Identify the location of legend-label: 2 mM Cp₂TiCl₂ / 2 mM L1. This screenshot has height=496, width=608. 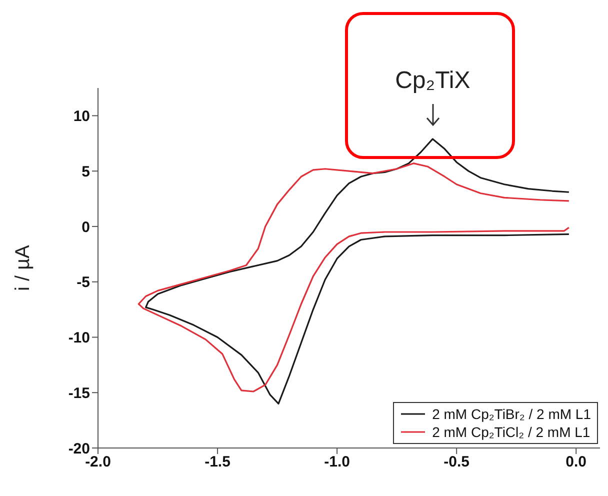
(511, 432).